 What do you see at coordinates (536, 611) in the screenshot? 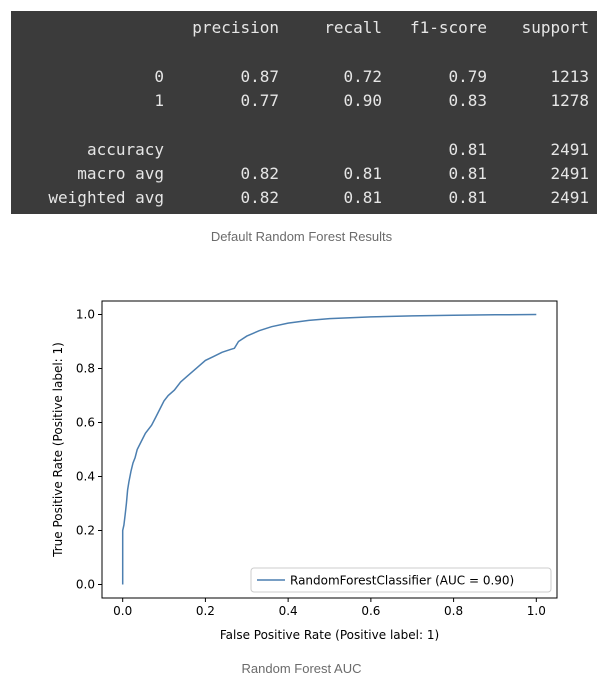
I see `x-tick-label: 1.0` at bounding box center [536, 611].